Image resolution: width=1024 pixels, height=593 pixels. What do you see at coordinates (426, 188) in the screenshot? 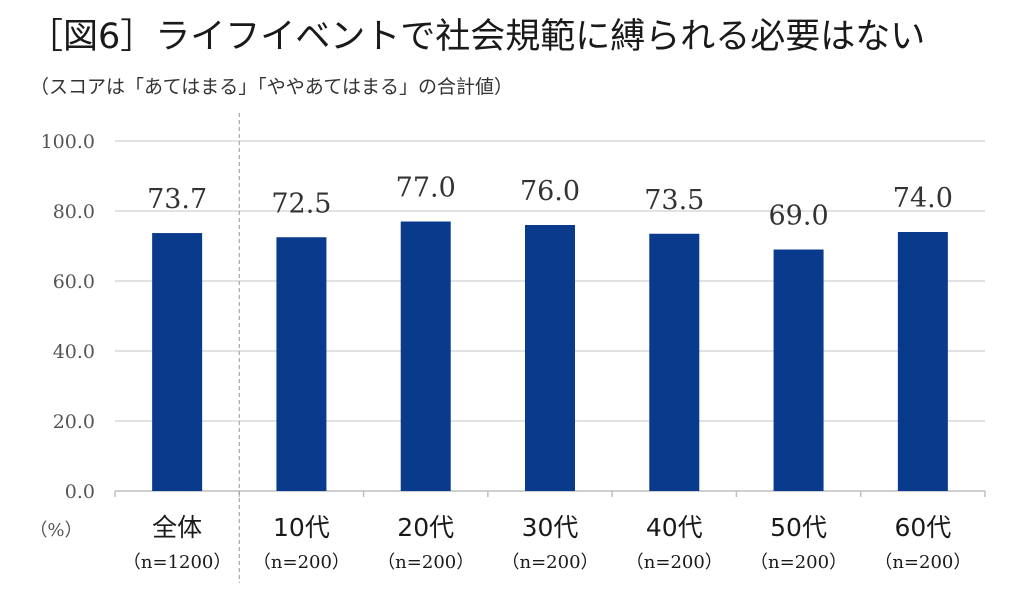
I see `data-label: 77.0` at bounding box center [426, 188].